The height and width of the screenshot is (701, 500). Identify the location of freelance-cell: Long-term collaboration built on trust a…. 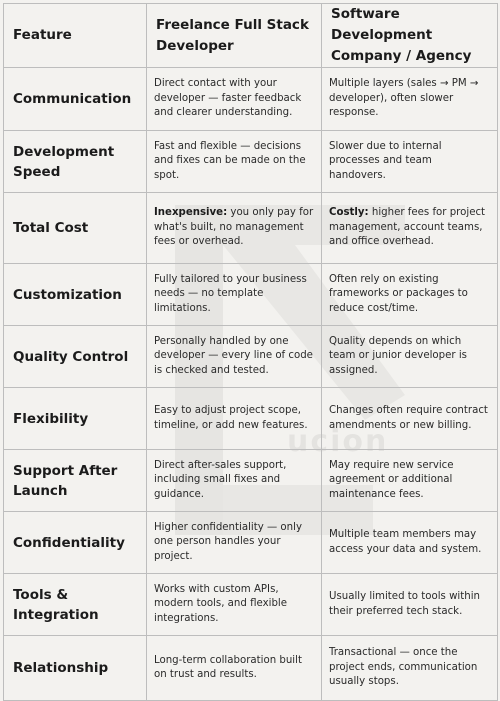
(234, 668).